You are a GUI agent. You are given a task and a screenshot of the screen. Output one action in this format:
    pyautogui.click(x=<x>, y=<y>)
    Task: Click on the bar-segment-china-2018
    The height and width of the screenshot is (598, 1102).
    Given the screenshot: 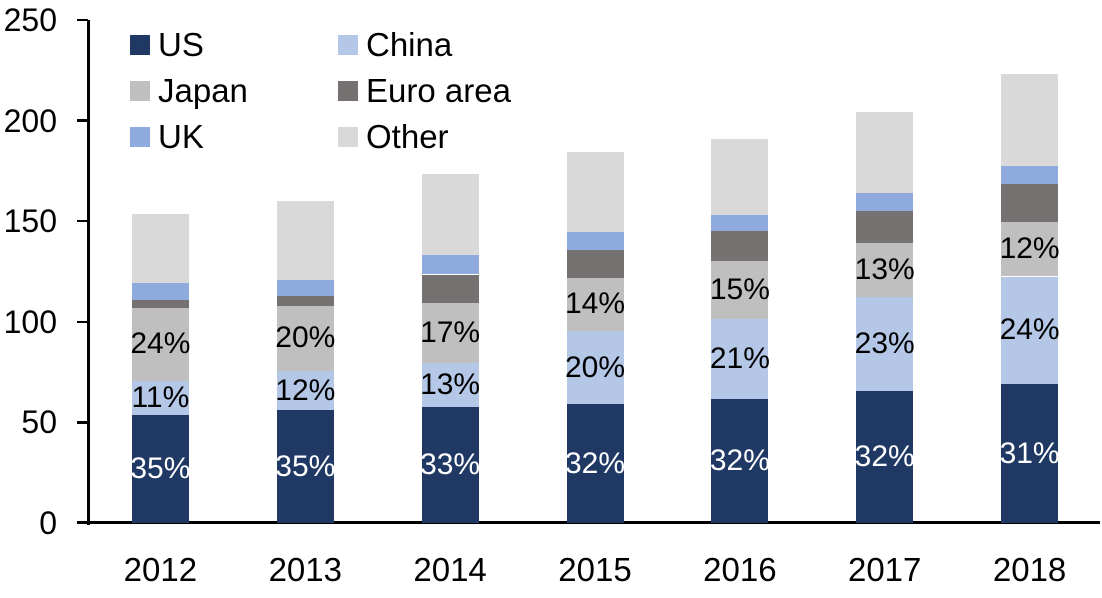 What is the action you would take?
    pyautogui.click(x=1030, y=330)
    